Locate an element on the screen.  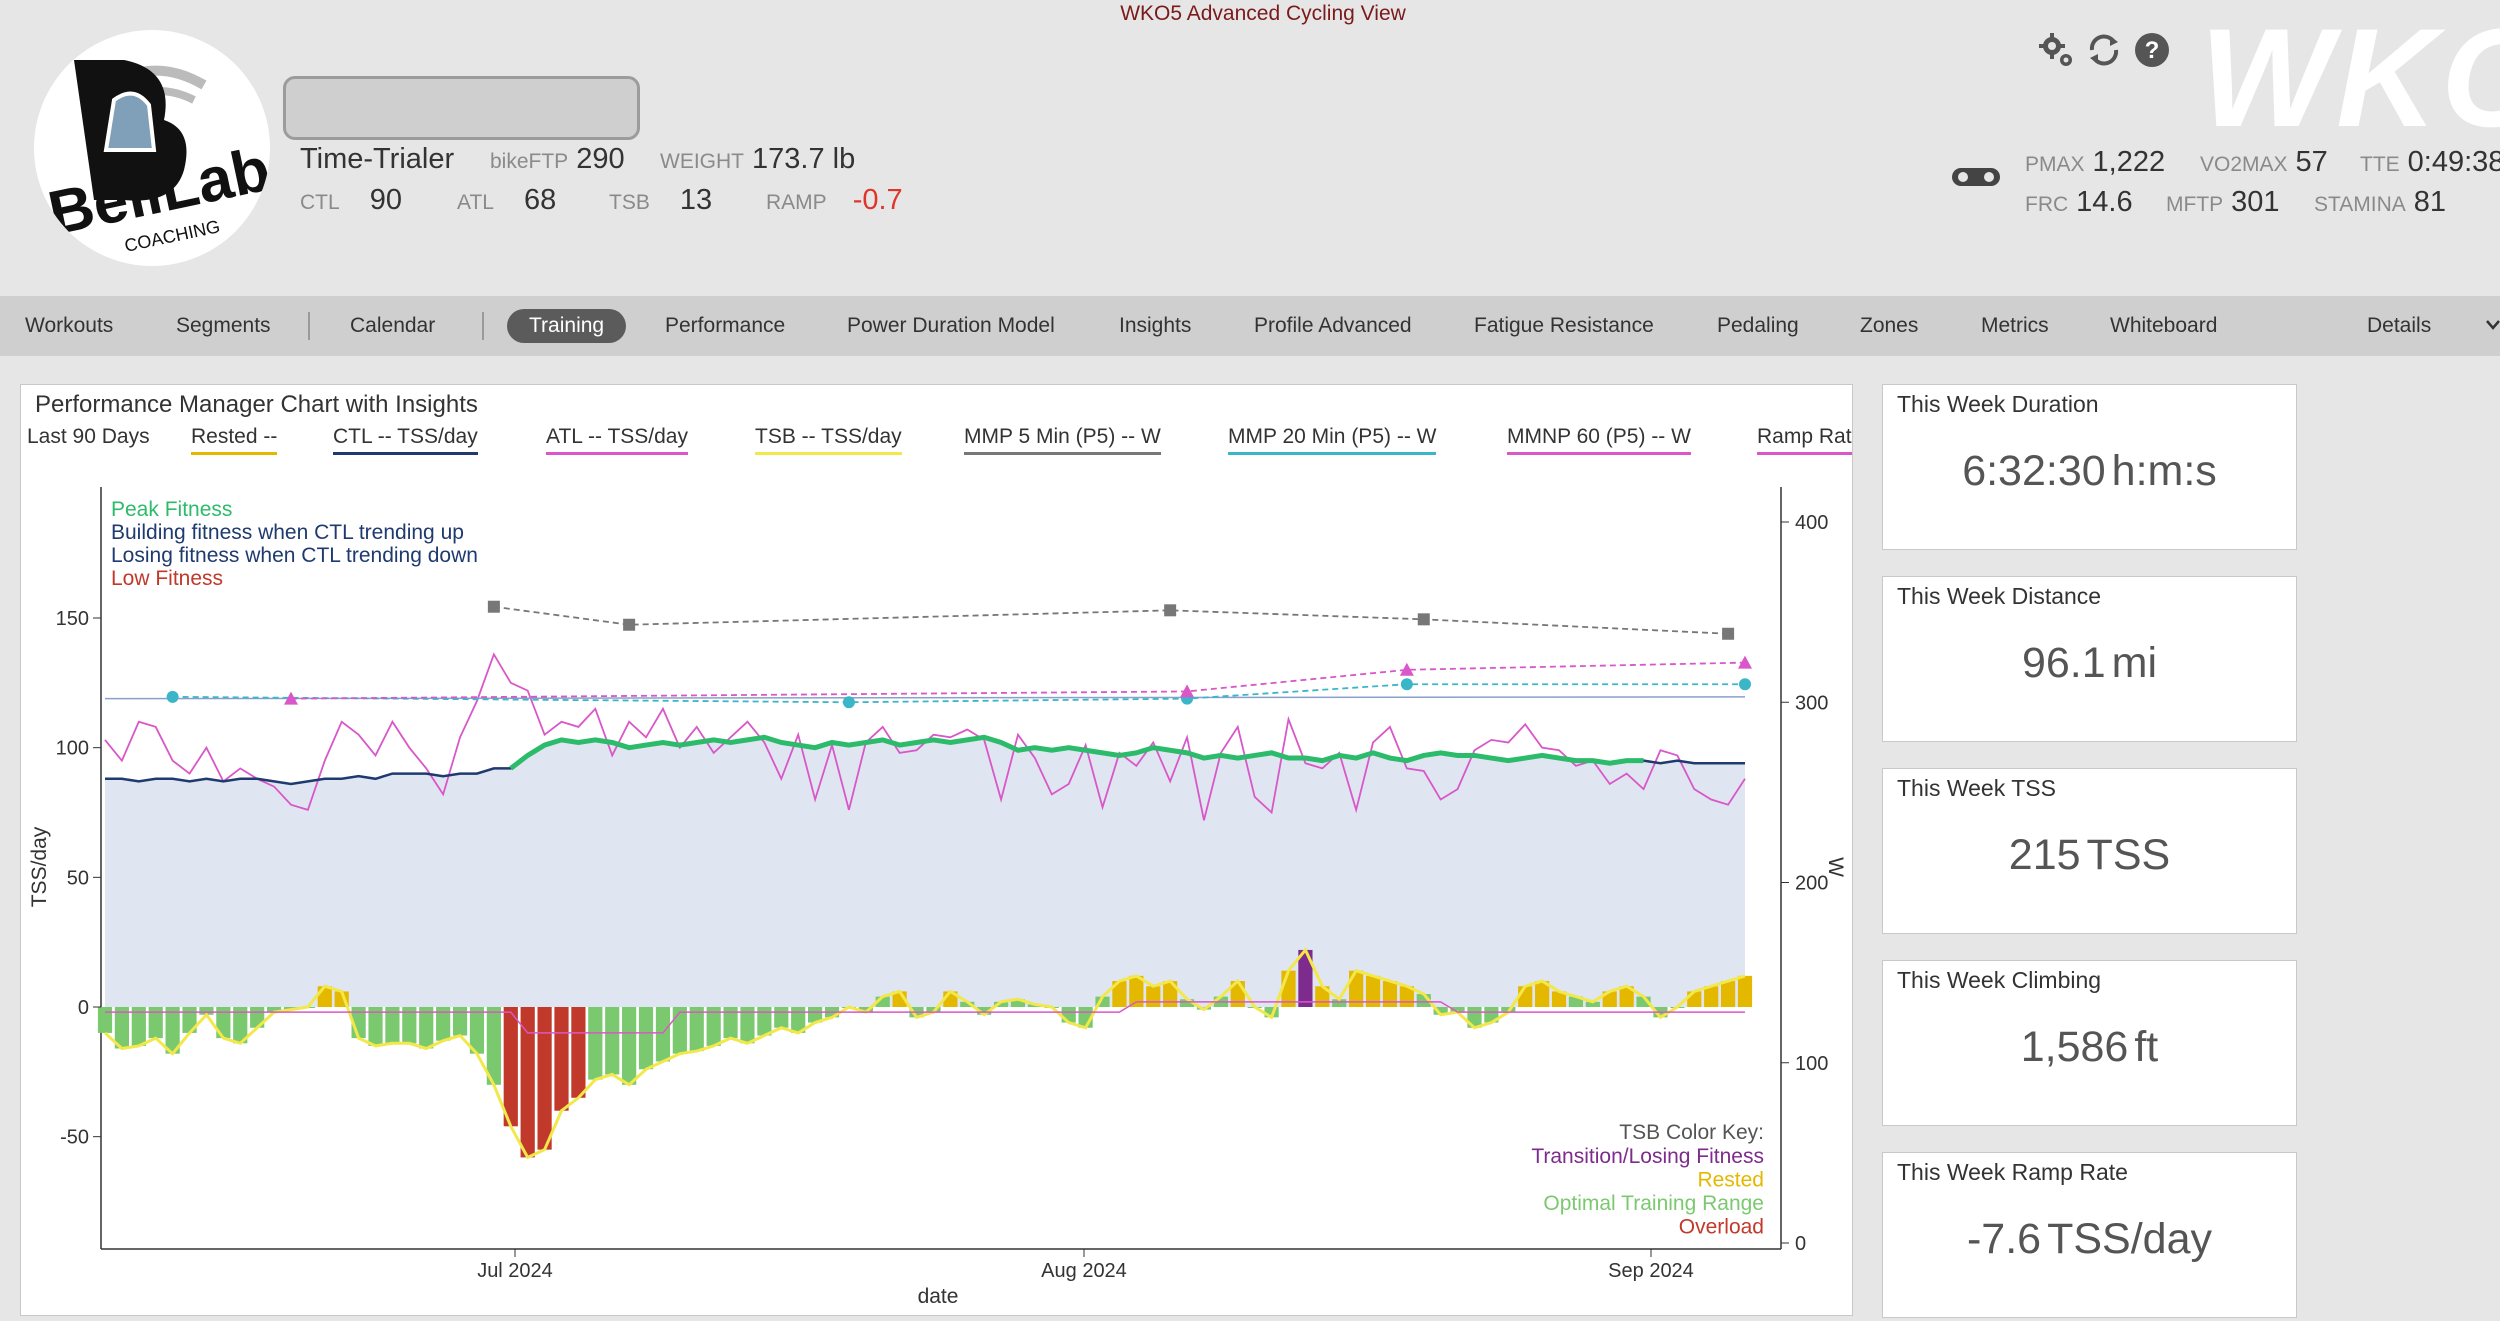
chevron-down-icon is located at coordinates (2493, 325).